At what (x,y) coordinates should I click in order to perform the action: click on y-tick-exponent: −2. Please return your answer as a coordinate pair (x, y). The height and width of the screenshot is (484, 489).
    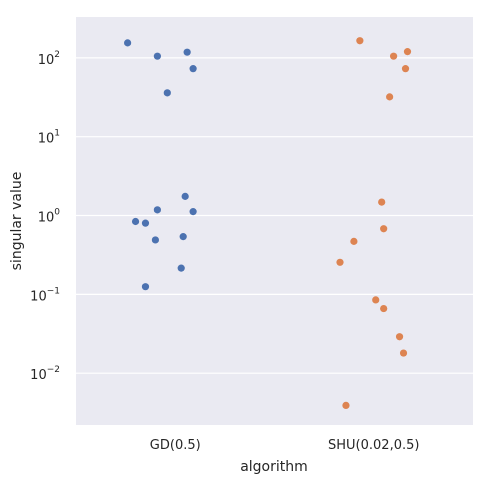
    Looking at the image, I should click on (53, 370).